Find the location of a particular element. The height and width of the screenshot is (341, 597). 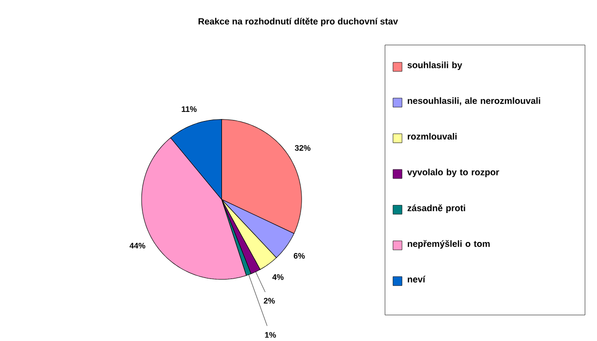

data-label: 1% is located at coordinates (270, 335).